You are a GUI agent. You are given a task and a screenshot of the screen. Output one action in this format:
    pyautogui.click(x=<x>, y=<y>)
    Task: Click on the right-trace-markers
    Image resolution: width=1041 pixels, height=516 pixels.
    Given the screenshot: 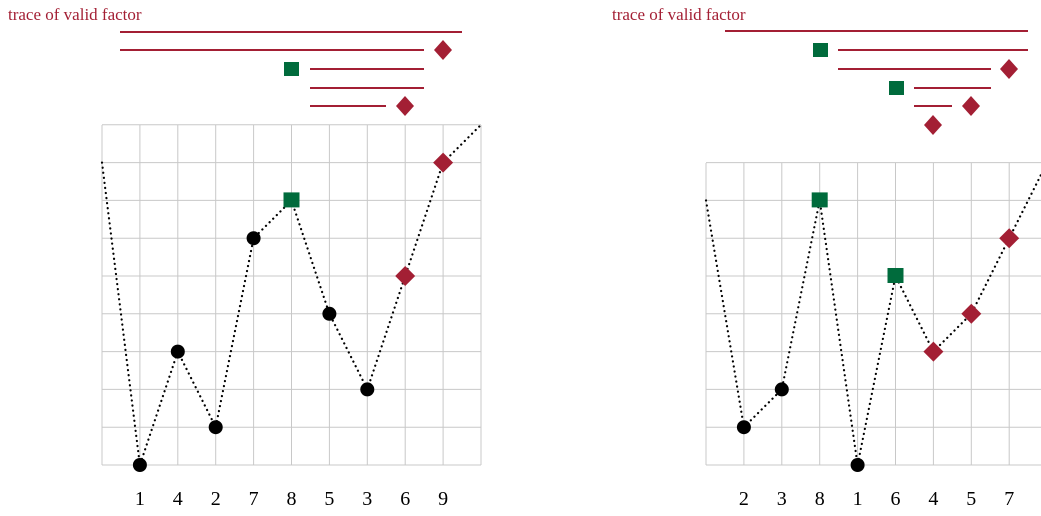 What is the action you would take?
    pyautogui.click(x=915, y=89)
    